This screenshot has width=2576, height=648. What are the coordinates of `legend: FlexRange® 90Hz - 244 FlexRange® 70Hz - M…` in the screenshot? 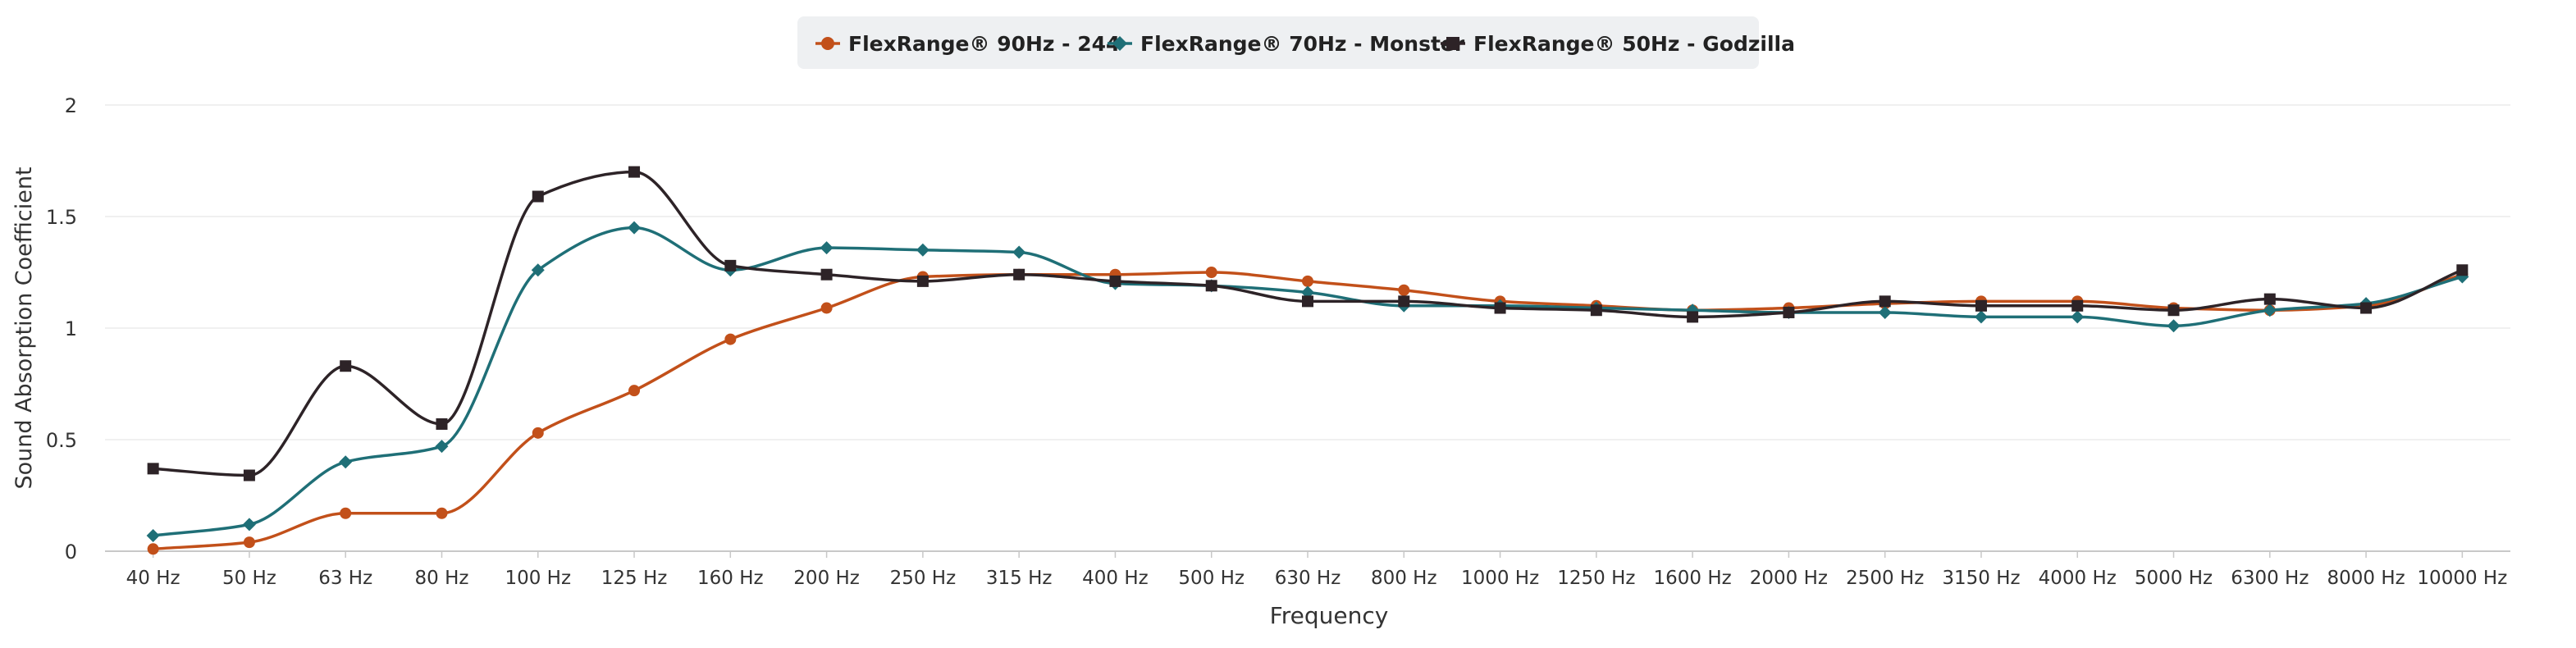 It's located at (1296, 42).